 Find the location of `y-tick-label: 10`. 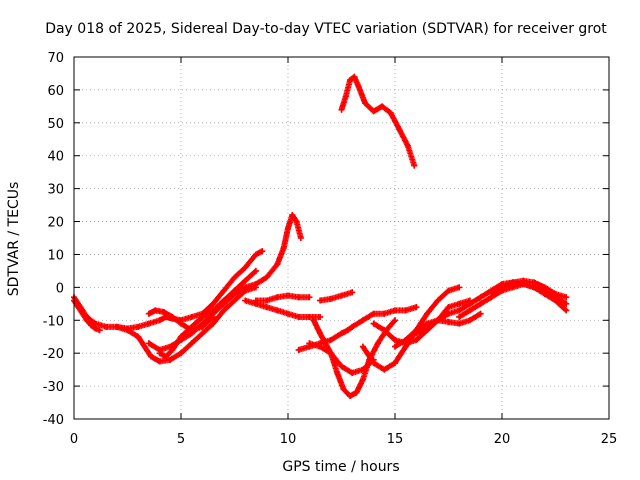

y-tick-label: 10 is located at coordinates (55, 255).